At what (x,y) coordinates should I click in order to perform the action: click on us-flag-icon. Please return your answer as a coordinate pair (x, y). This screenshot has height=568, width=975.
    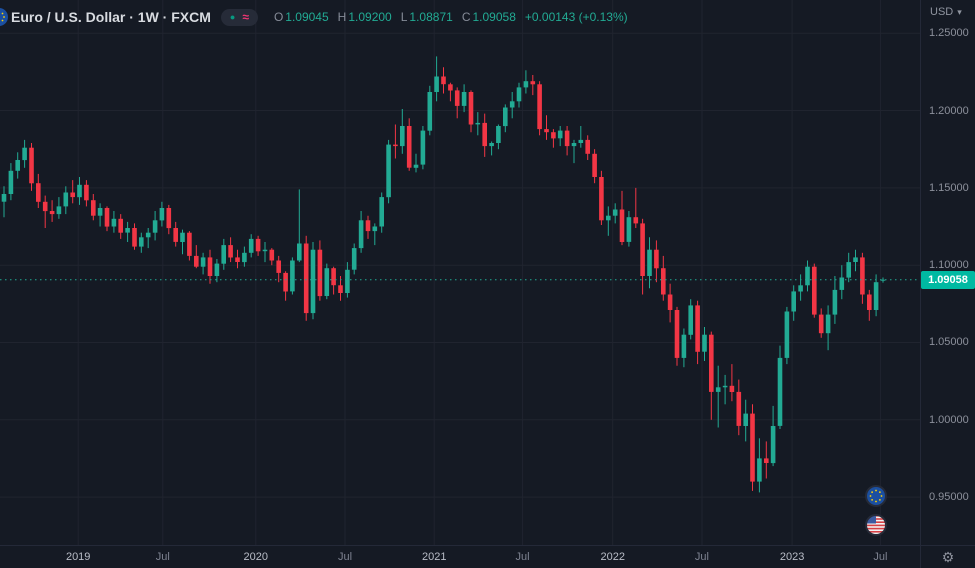
    Looking at the image, I should click on (876, 525).